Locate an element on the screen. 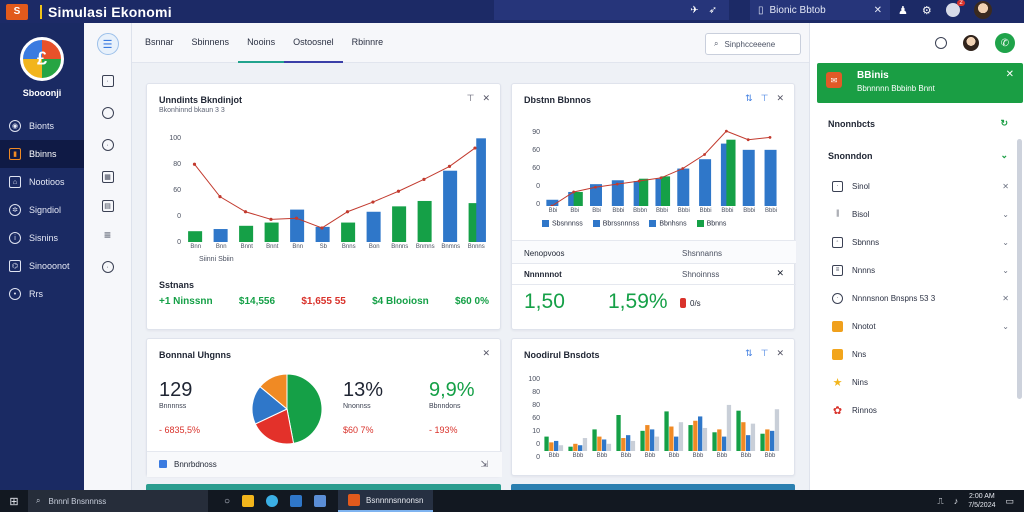 The image size is (1024, 512). workspace-selector: ▯ Bionic Bbtob ✕ is located at coordinates (820, 10).